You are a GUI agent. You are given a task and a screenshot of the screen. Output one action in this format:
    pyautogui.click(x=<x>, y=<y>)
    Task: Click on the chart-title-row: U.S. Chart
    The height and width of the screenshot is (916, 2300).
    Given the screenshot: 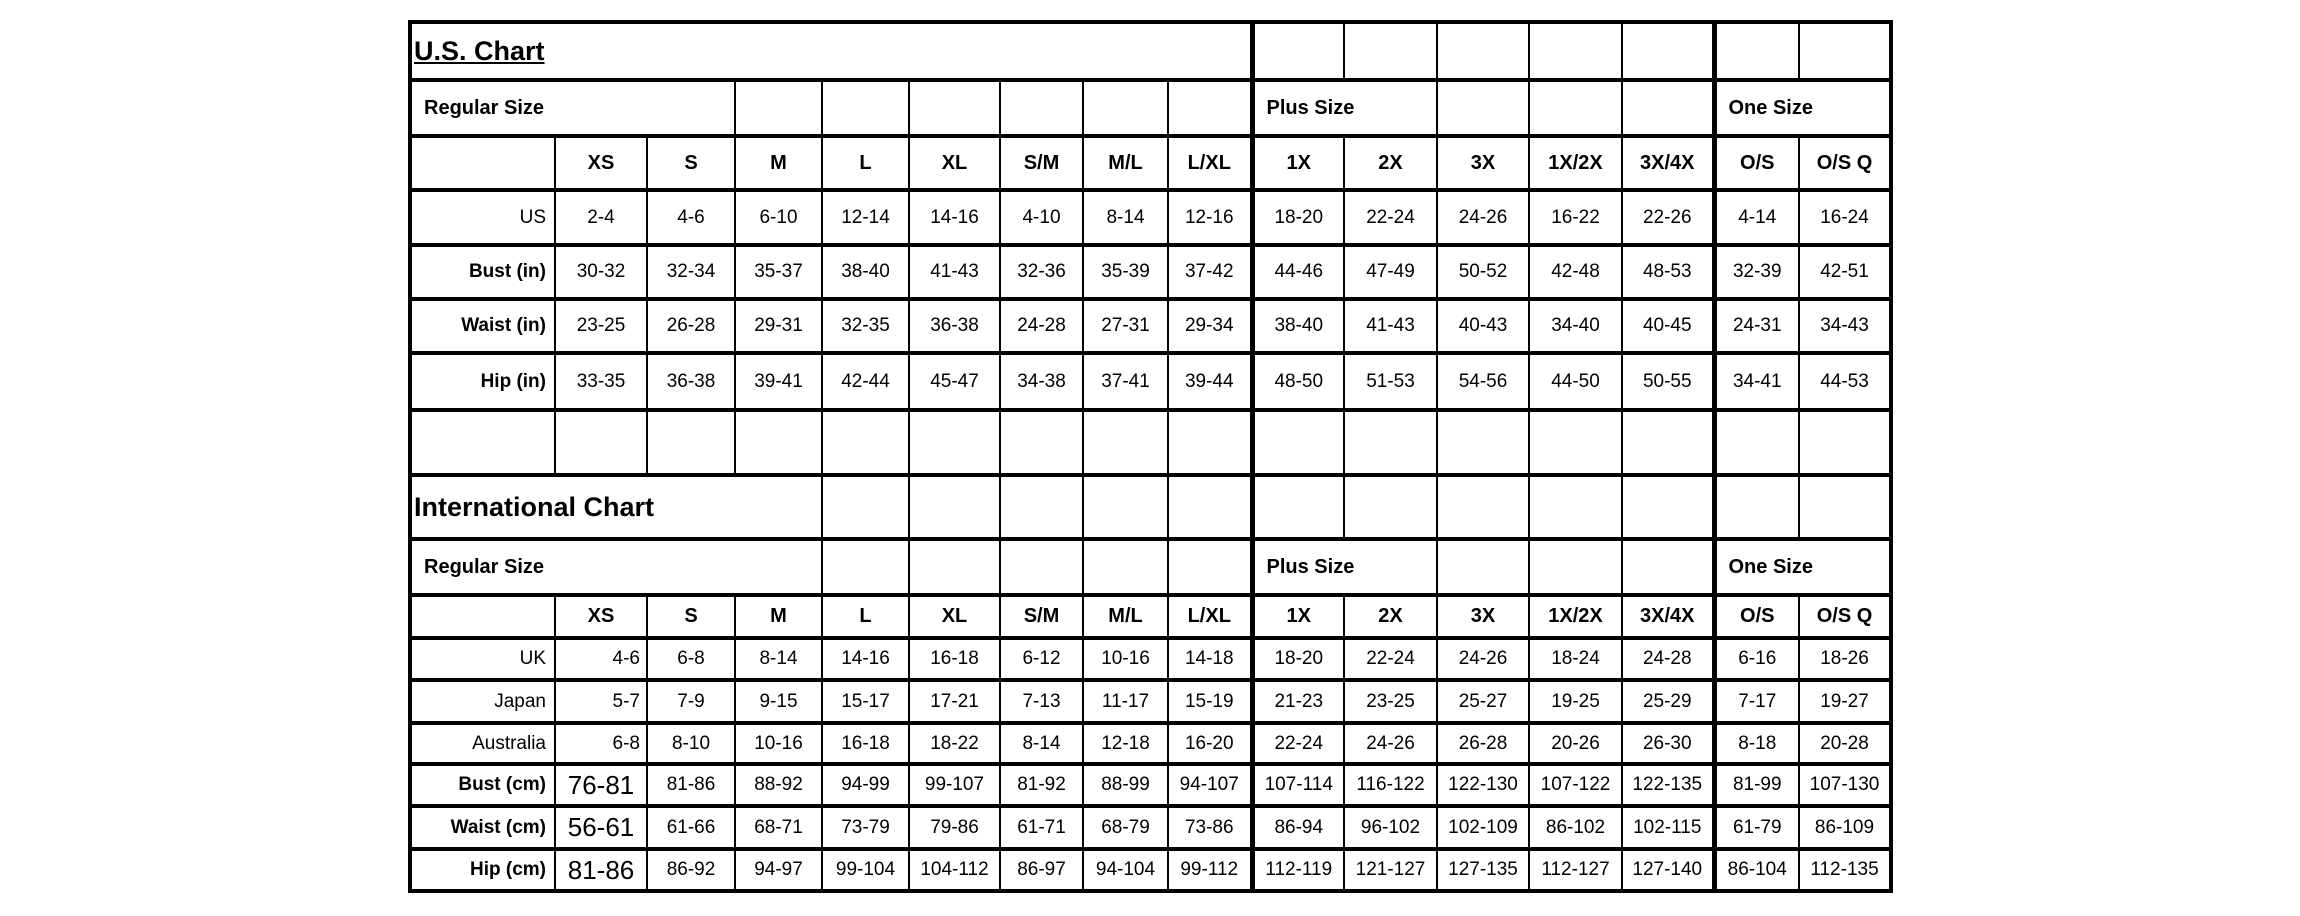 What is the action you would take?
    pyautogui.click(x=1150, y=51)
    